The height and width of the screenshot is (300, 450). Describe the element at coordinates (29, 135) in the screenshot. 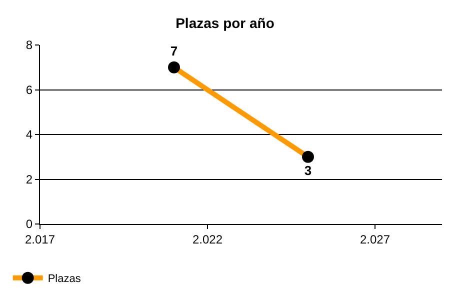

I see `y-tick-label: 4` at that location.